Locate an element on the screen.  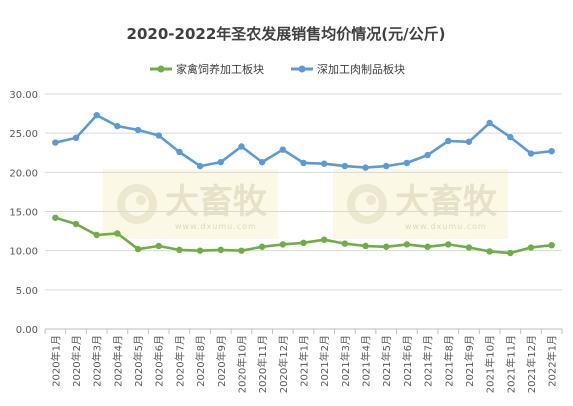
legend-item-processed: 深加工肉制品板块 is located at coordinates (348, 69).